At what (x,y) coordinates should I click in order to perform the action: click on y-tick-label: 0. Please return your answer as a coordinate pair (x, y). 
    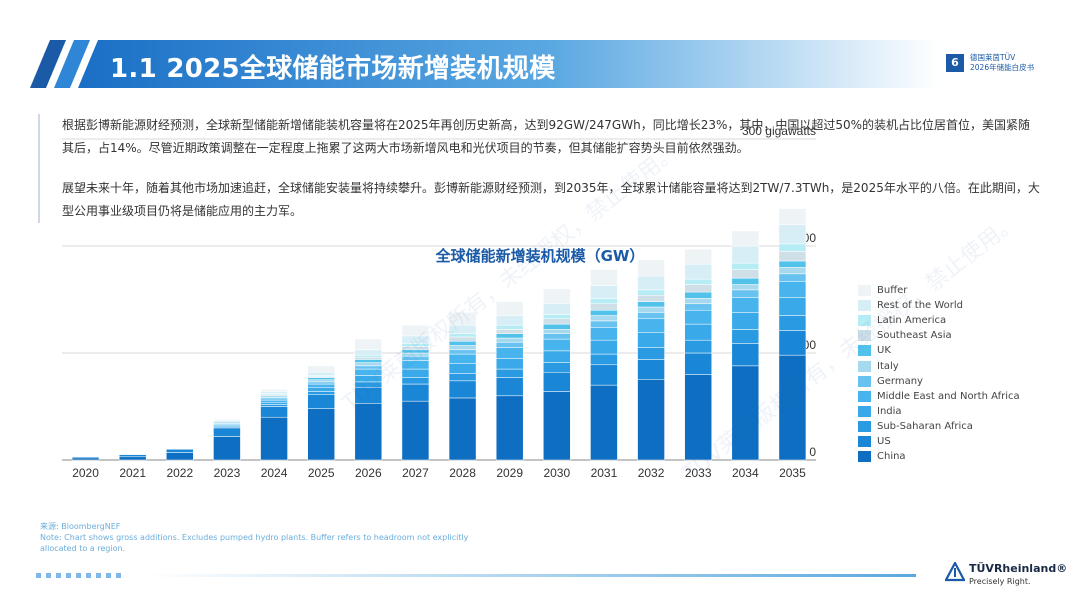
    Looking at the image, I should click on (812, 452).